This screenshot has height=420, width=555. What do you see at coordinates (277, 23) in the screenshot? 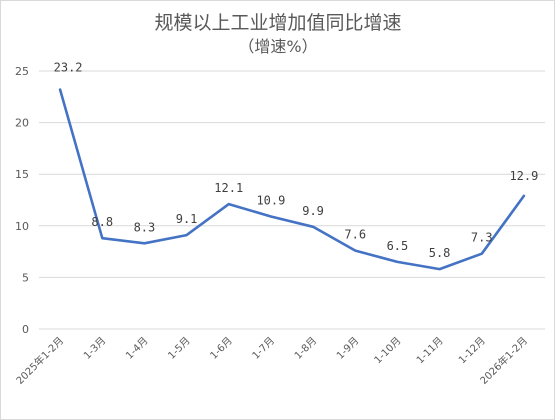
I see `chart-title: 规模以上工业增加值同比增速` at bounding box center [277, 23].